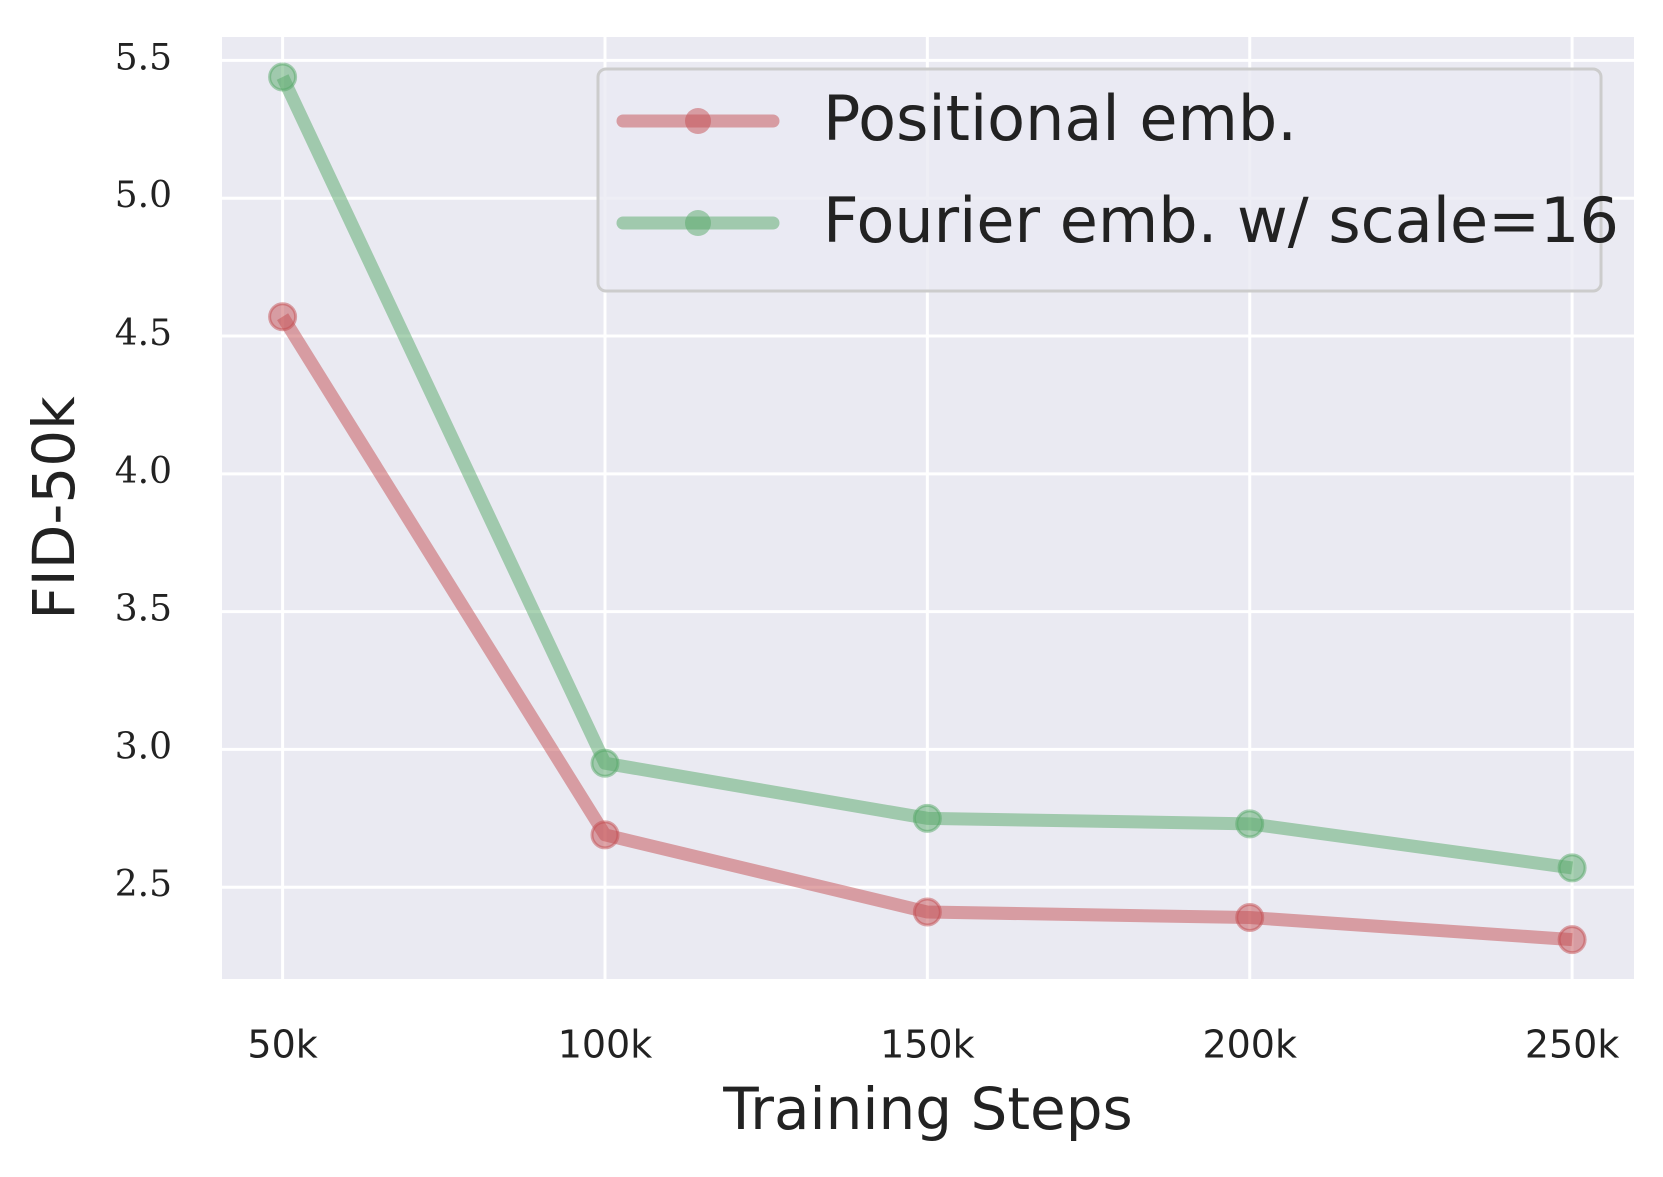 The height and width of the screenshot is (1177, 1663). I want to click on y-tick-label: 3.5, so click(143, 609).